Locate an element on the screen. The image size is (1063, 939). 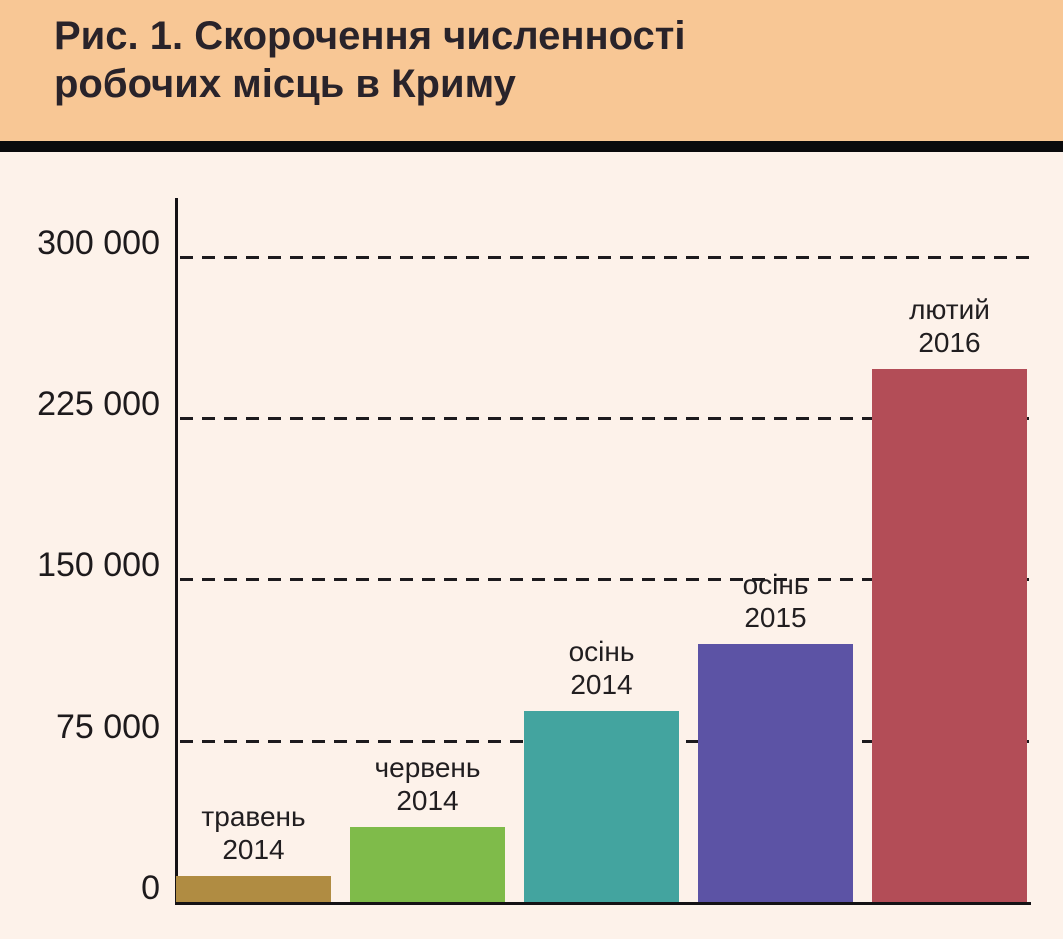
bar-label-line: 2015 is located at coordinates (775, 617).